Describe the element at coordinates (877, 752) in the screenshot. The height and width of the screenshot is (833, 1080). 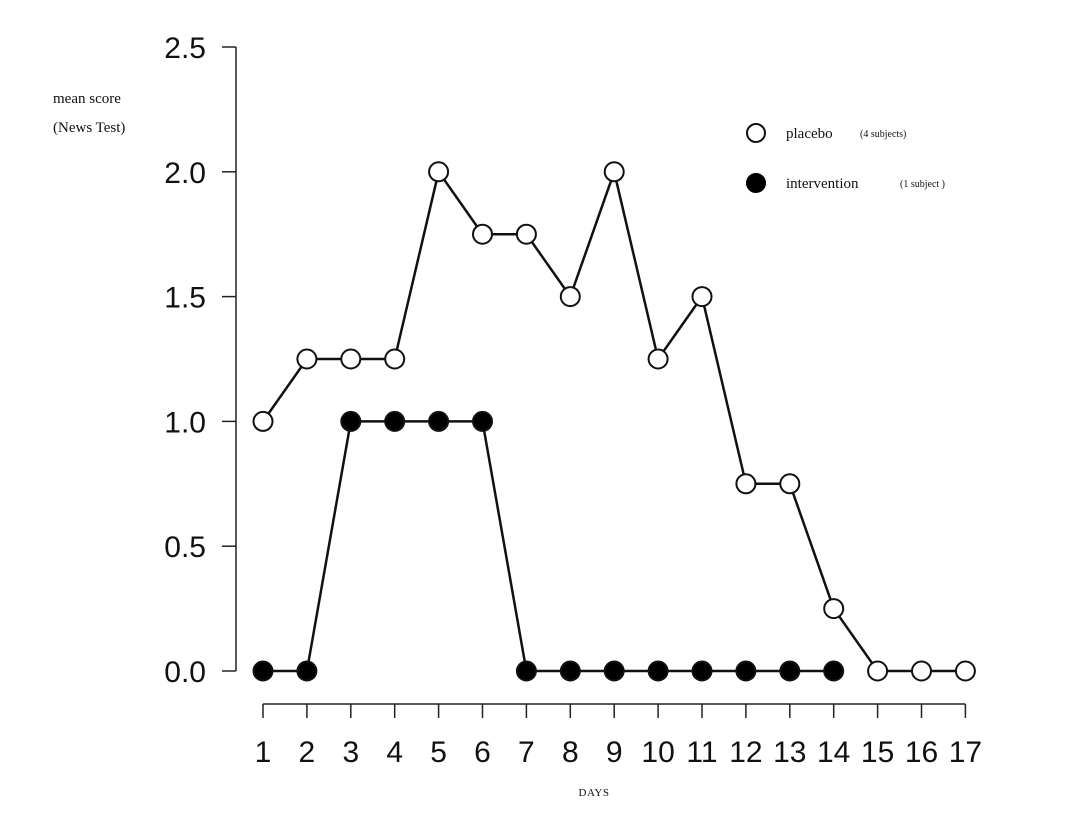
I see `x-tick-label: 15` at that location.